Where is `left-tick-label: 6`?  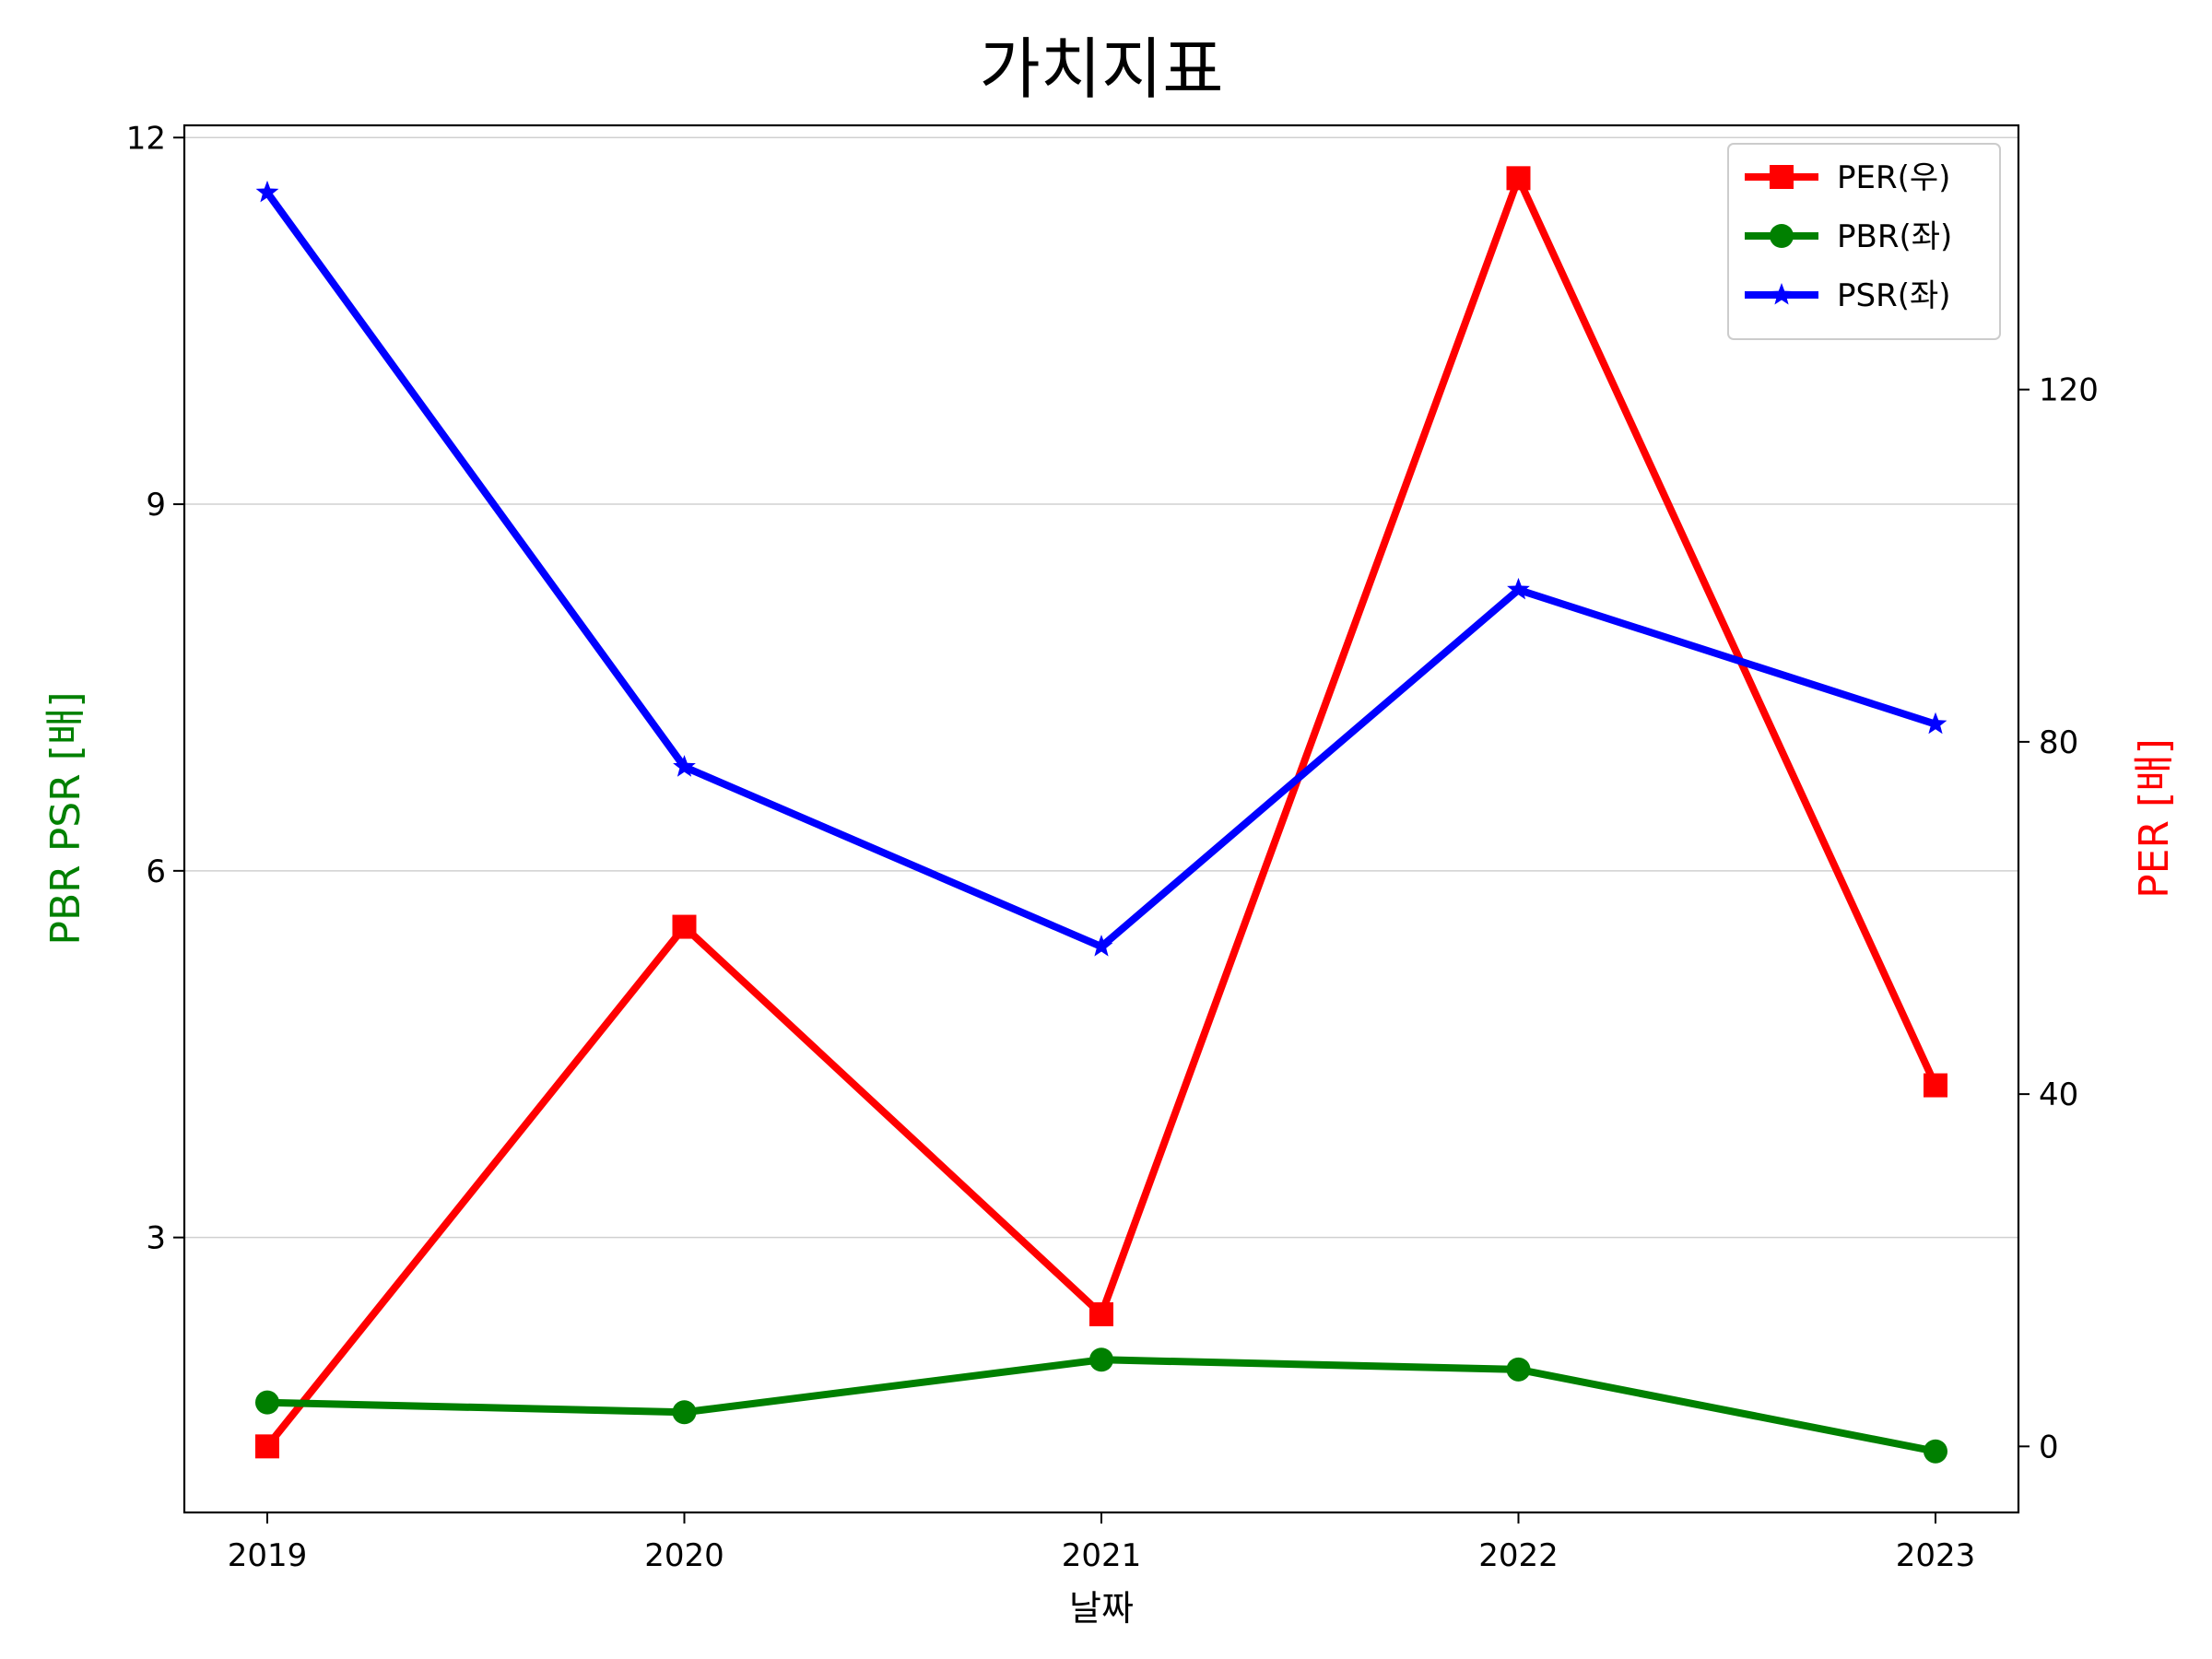 left-tick-label: 6 is located at coordinates (156, 871).